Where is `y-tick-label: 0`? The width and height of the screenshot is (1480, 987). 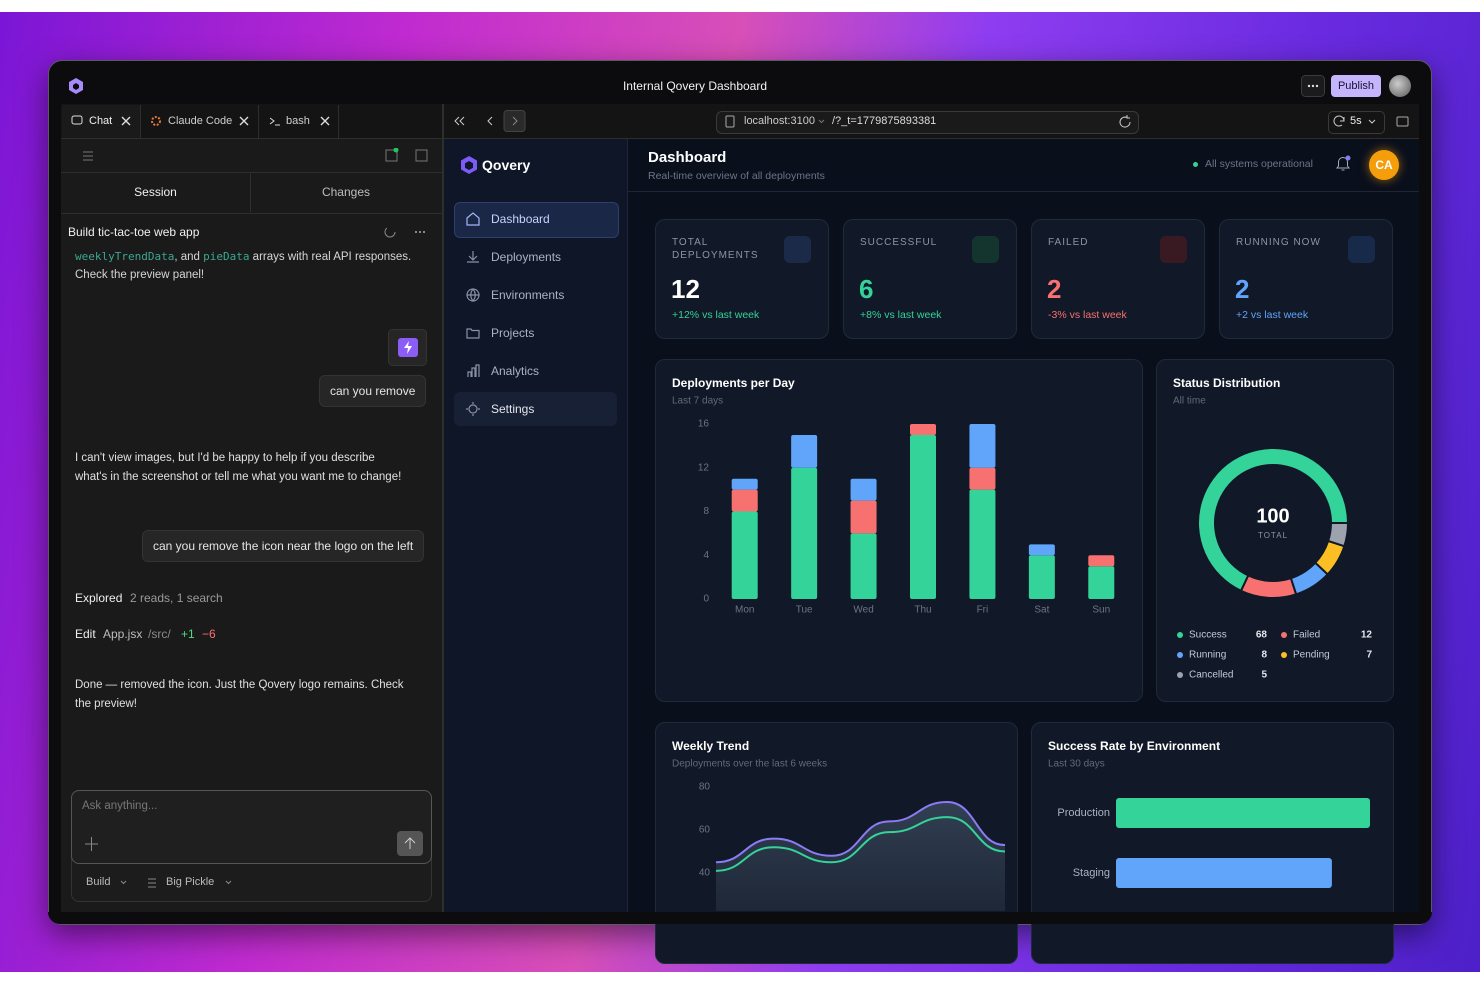
y-tick-label: 0 is located at coordinates (707, 959).